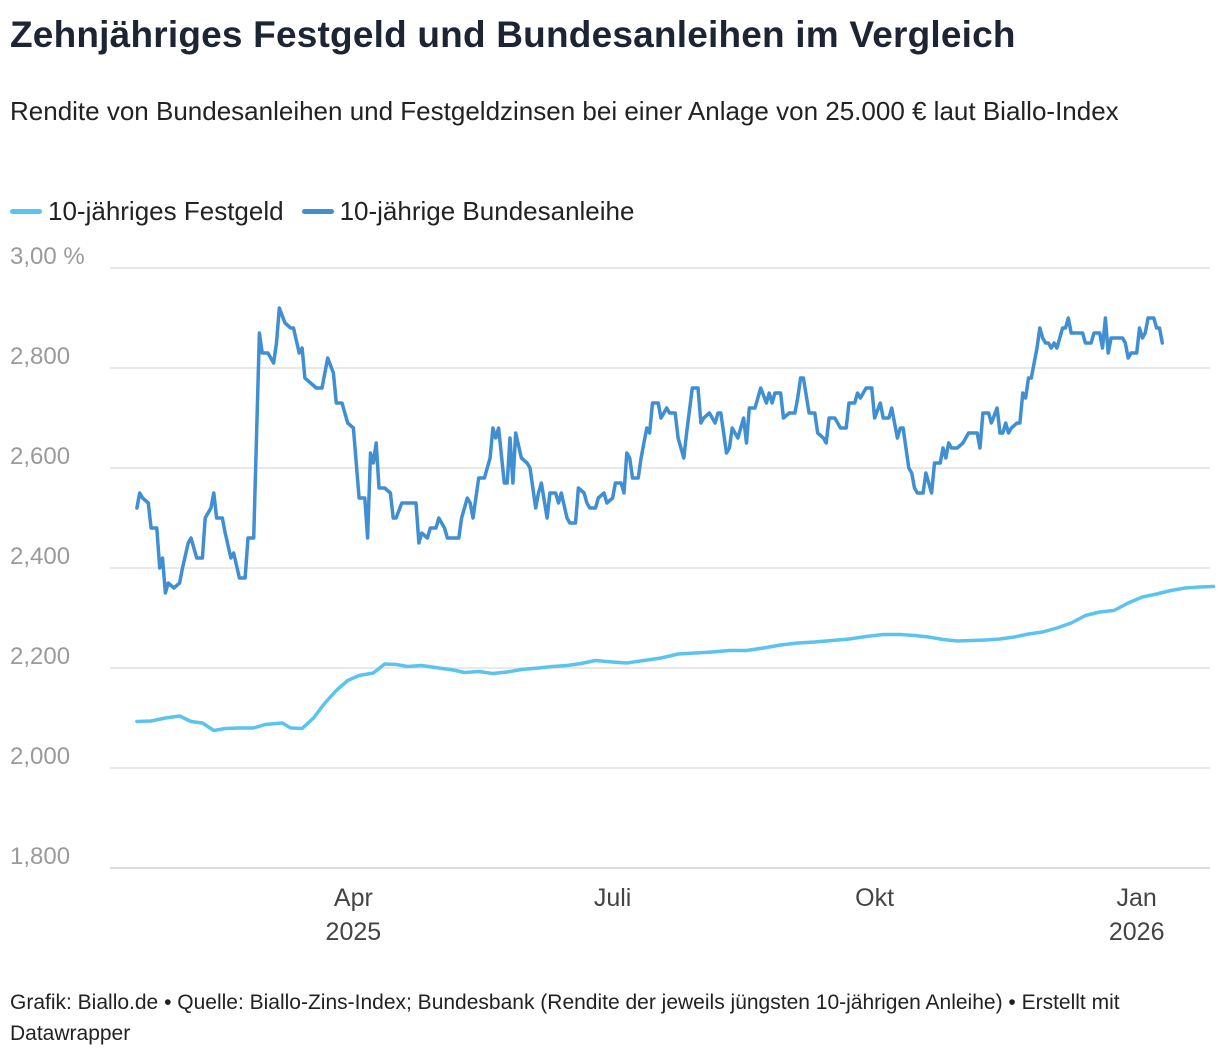 This screenshot has width=1220, height=1060. I want to click on legend-item-festgeld: 10-jähriges Festgeld, so click(147, 211).